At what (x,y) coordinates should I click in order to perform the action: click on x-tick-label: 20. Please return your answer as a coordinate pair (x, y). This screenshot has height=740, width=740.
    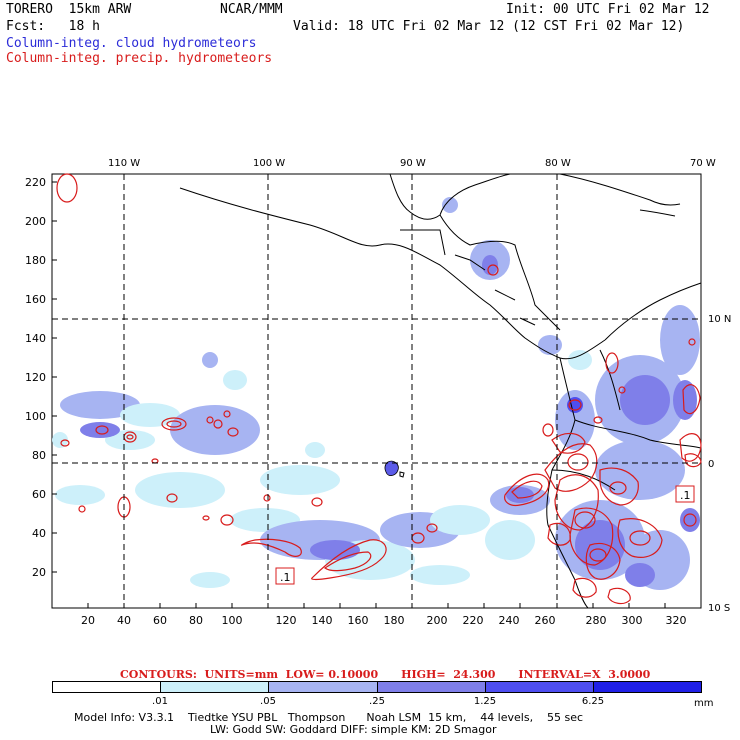
    Looking at the image, I should click on (88, 620).